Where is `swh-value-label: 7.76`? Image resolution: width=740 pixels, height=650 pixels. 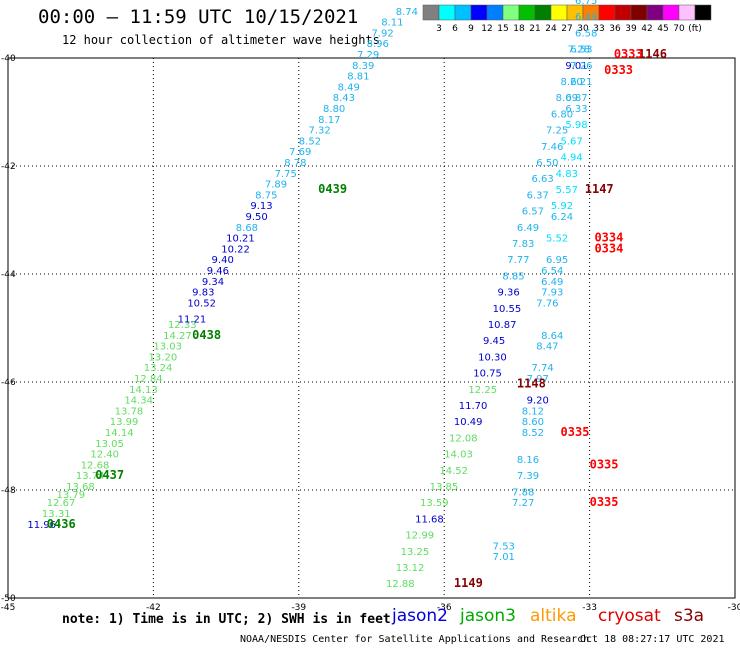 swh-value-label: 7.76 is located at coordinates (547, 303).